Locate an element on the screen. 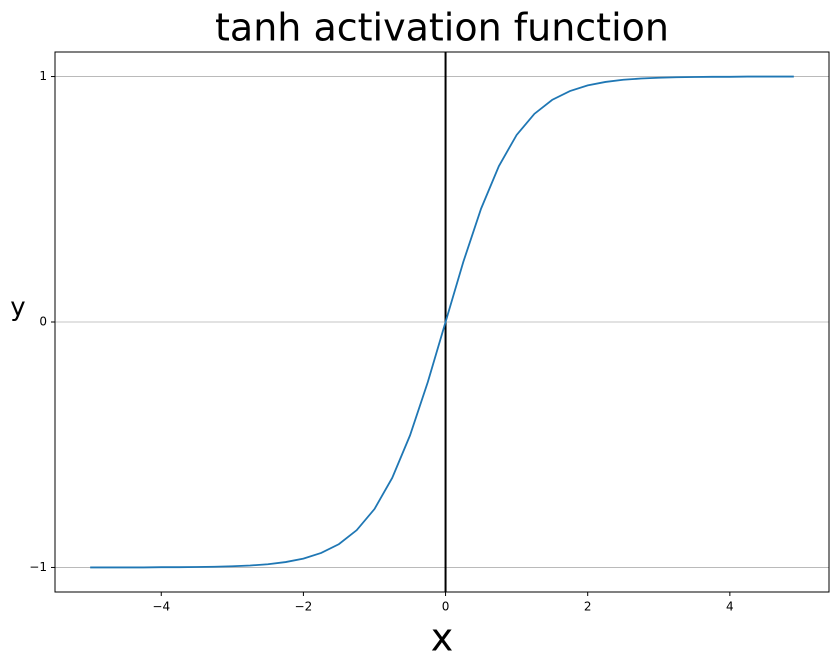 This screenshot has width=838, height=672. y-axis-label: y is located at coordinates (17, 308).